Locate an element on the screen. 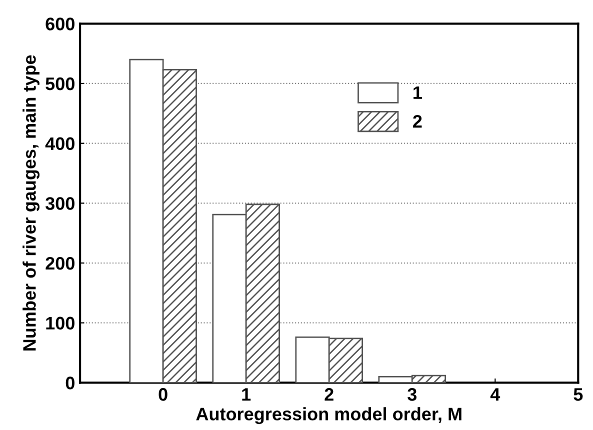 The width and height of the screenshot is (593, 430). legend-label: 1 is located at coordinates (418, 92).